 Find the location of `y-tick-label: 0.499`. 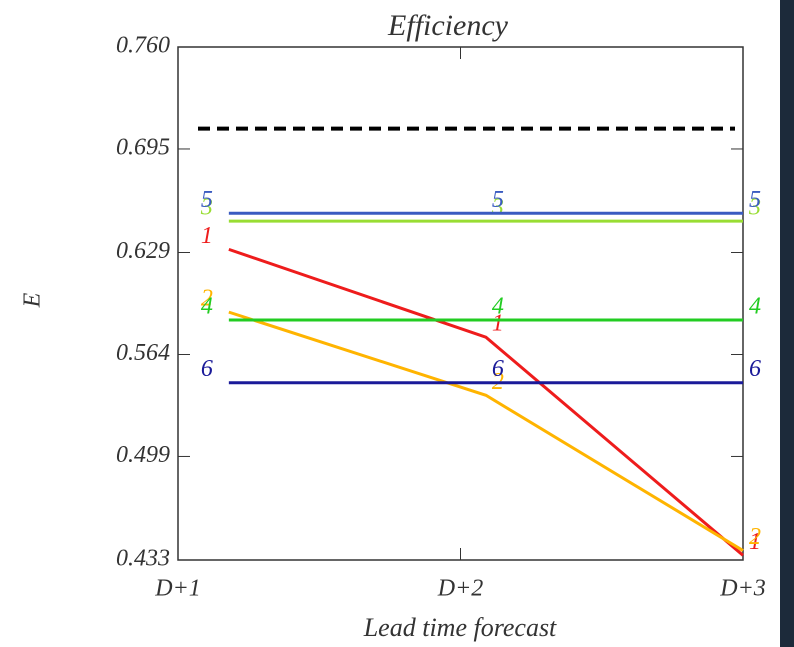

y-tick-label: 0.499 is located at coordinates (143, 455).